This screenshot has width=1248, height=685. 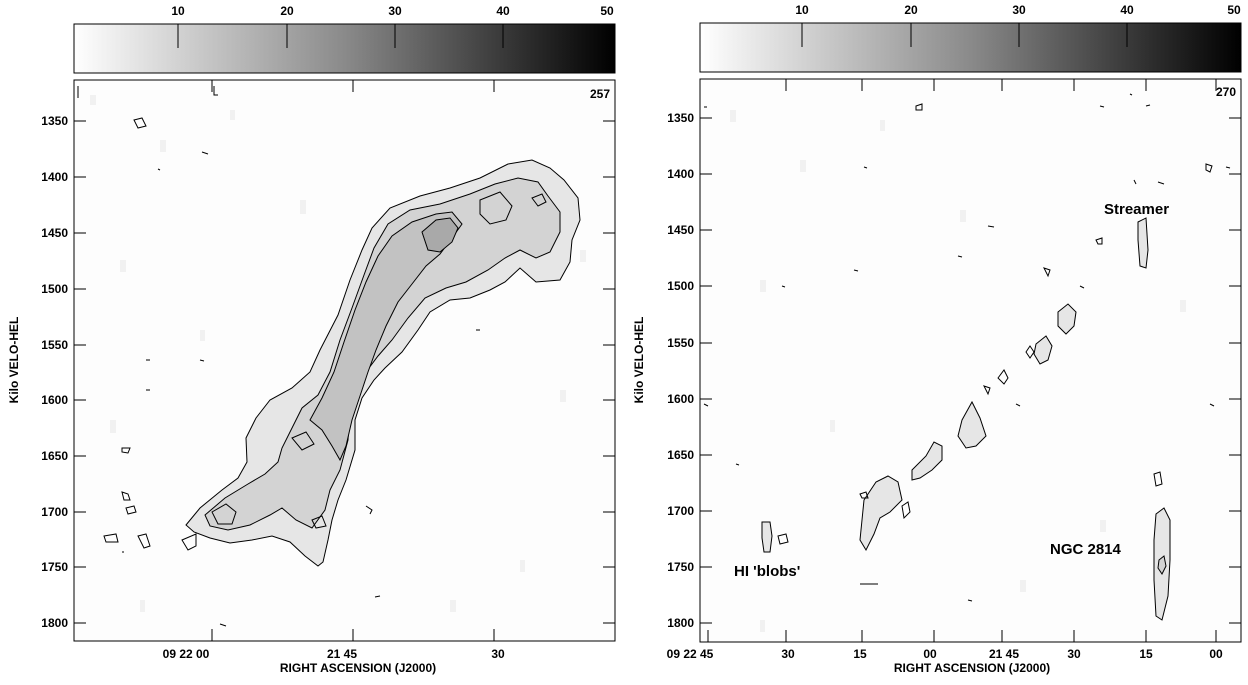 I want to click on right-colorbar-ticks, so click(x=964, y=35).